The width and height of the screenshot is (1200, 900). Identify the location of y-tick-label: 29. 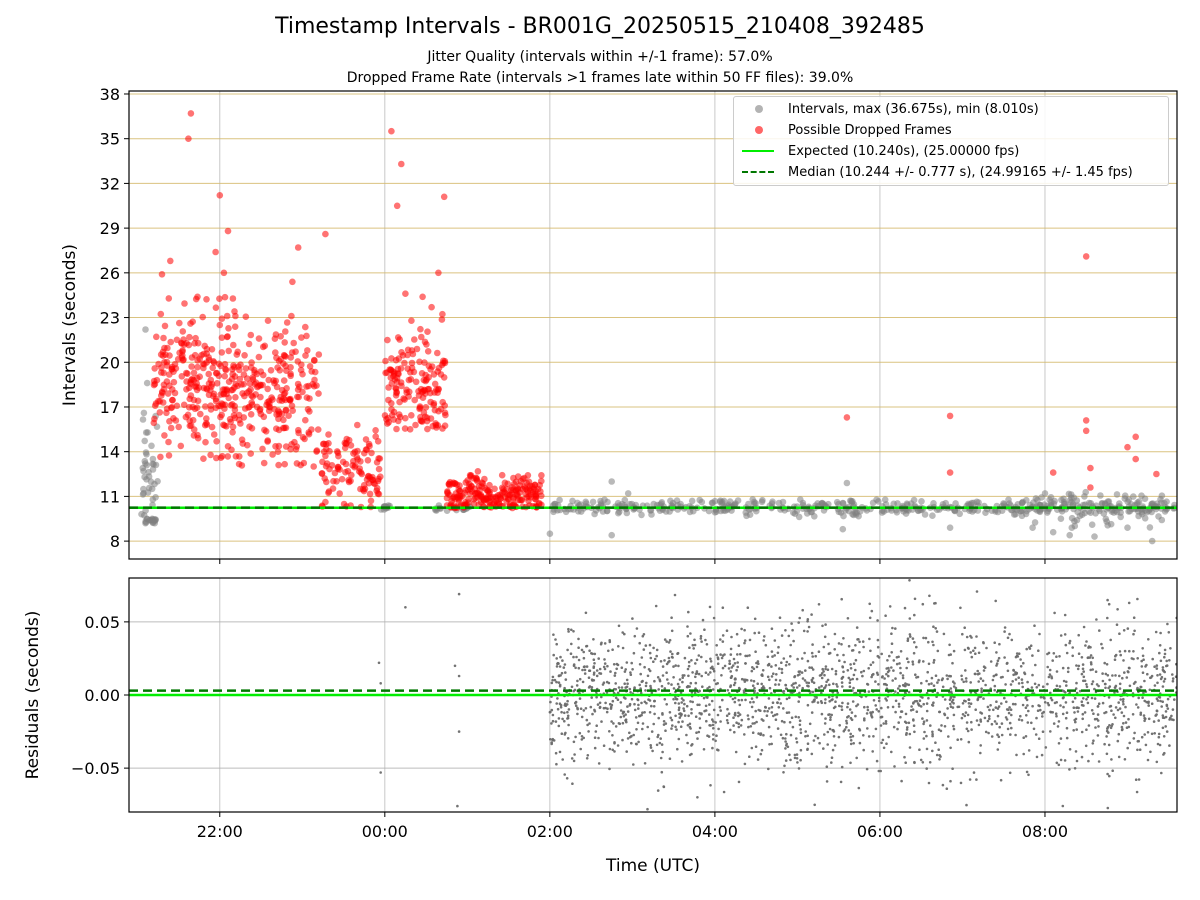
(110, 228).